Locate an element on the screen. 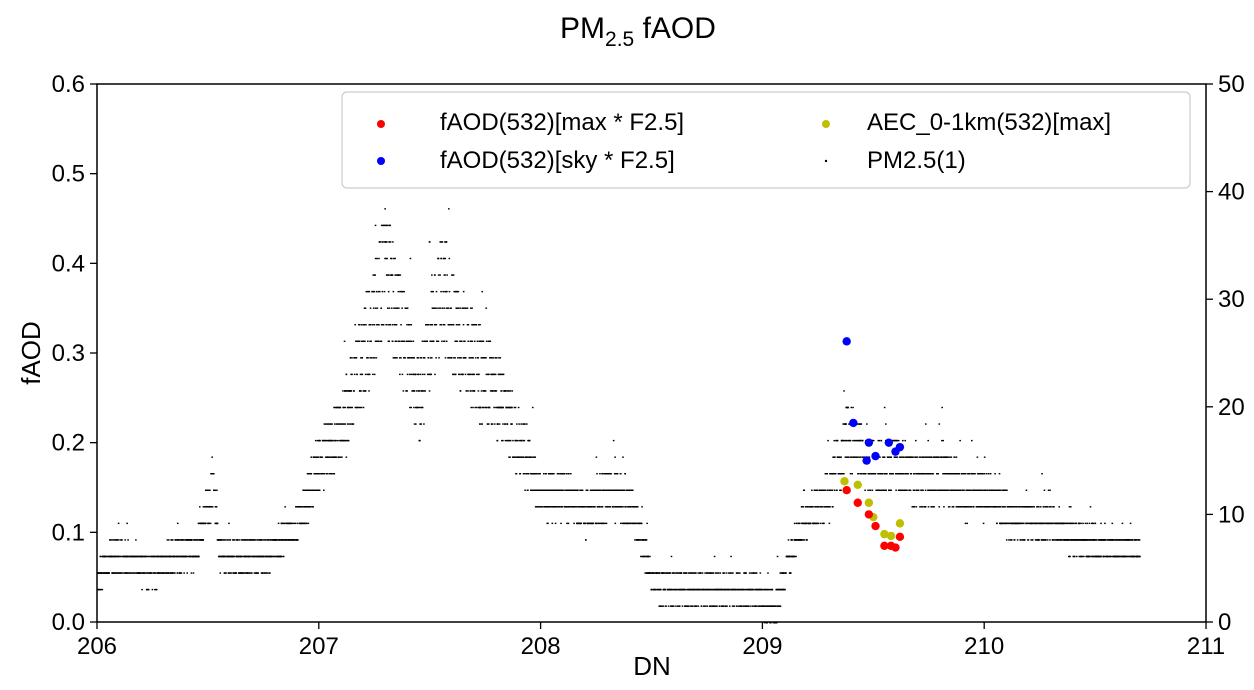 The width and height of the screenshot is (1254, 690). faod-max-point is located at coordinates (884, 545).